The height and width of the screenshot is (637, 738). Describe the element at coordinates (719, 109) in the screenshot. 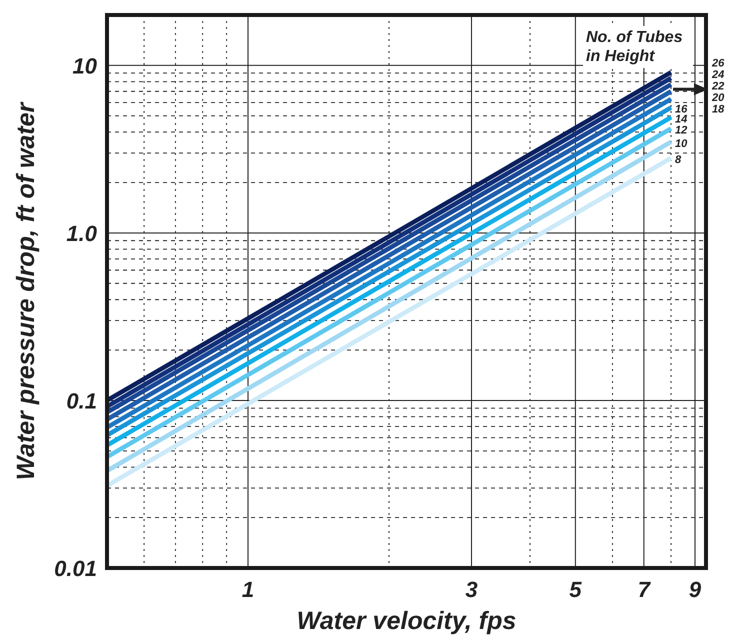

I see `text: 18` at that location.